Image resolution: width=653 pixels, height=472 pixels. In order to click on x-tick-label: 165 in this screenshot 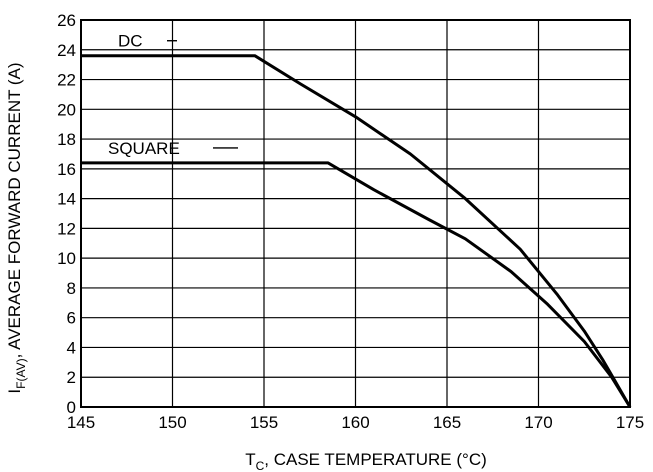, I will do `click(447, 422)`.